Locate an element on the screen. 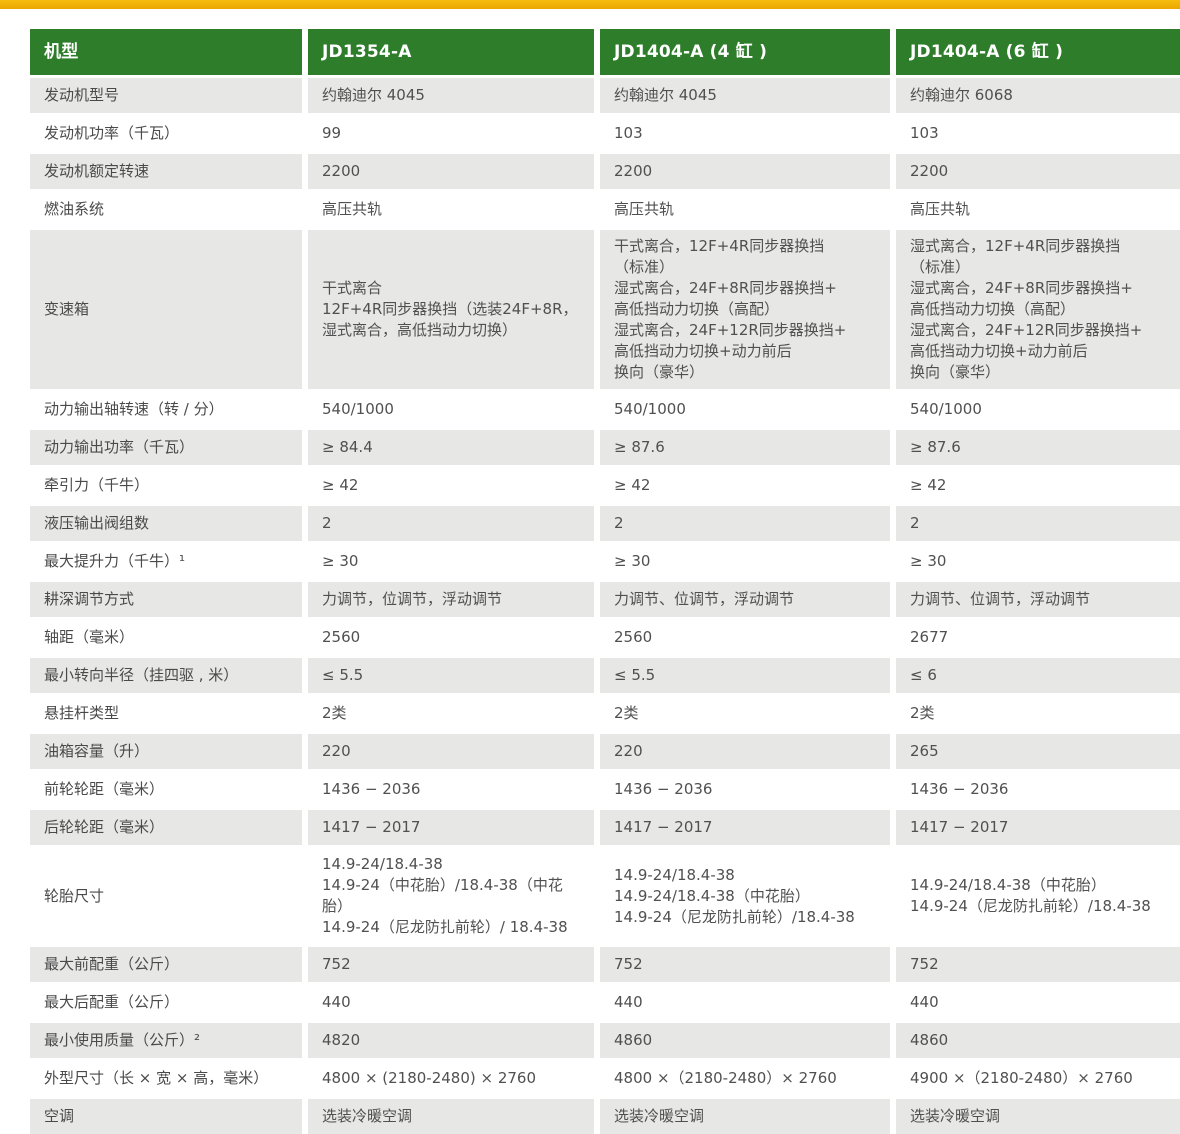 This screenshot has width=1180, height=1134. row-value: 4820 is located at coordinates (451, 1040).